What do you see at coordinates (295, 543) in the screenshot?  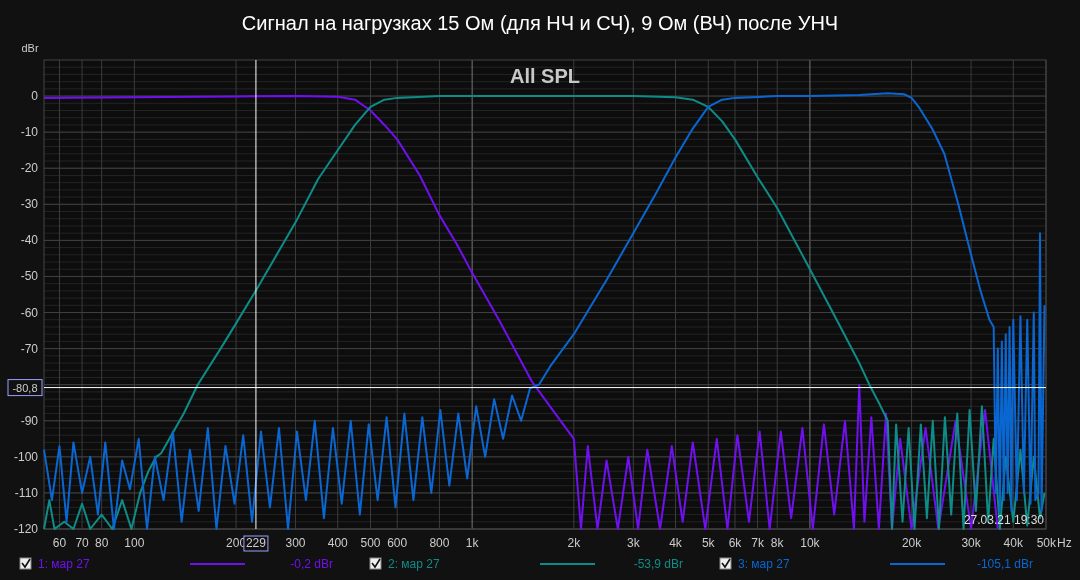 I see `x-tick-label: 300` at bounding box center [295, 543].